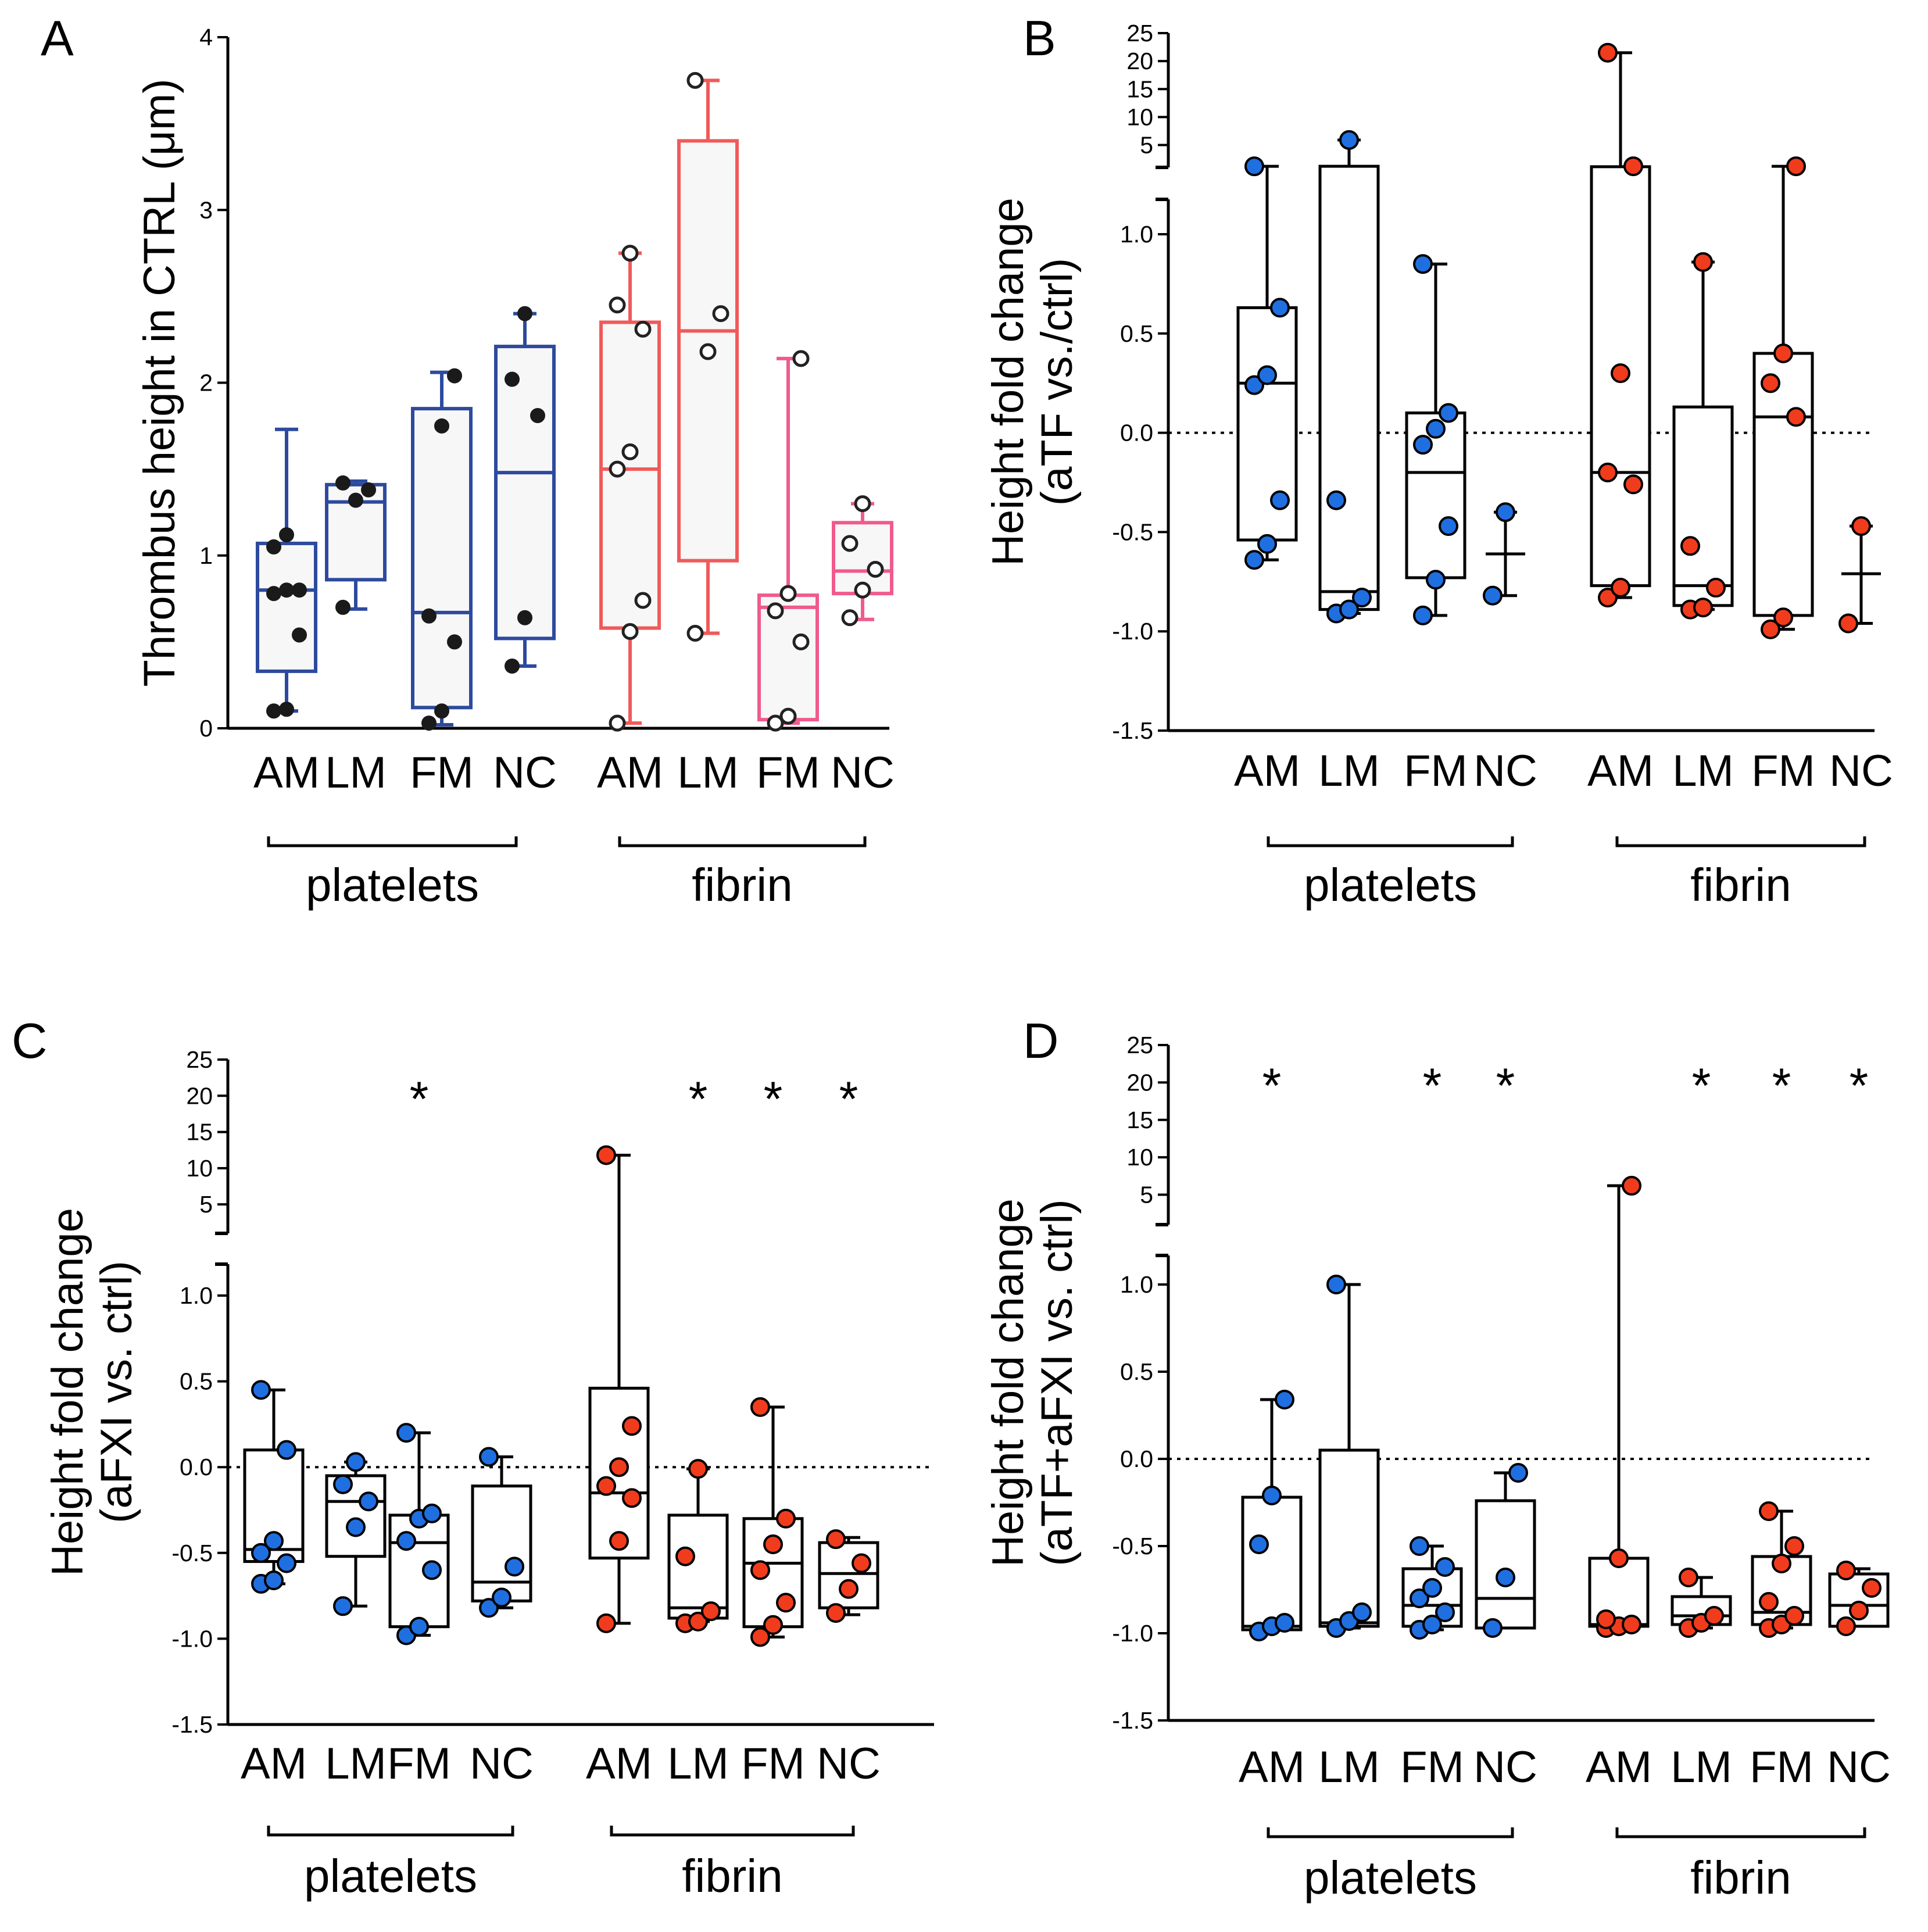  What do you see at coordinates (732, 1876) in the screenshot?
I see `group-label: fibrin` at bounding box center [732, 1876].